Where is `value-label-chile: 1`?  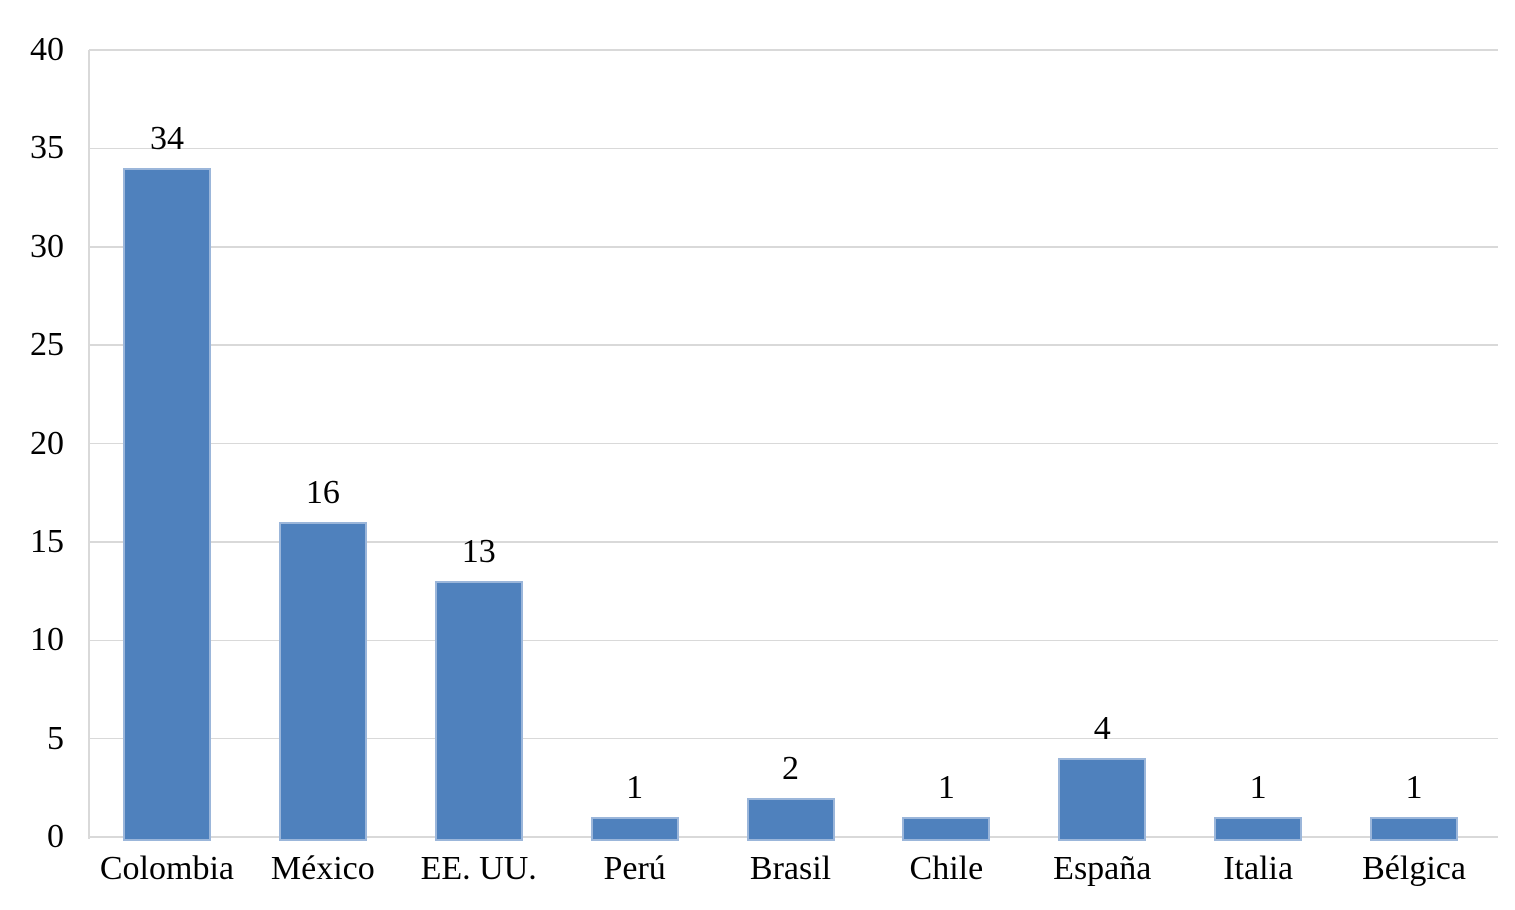 value-label-chile: 1 is located at coordinates (946, 788).